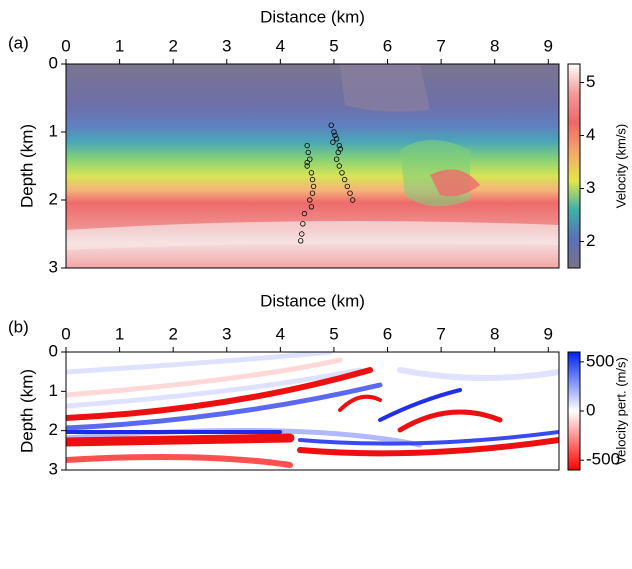 The image size is (632, 569). I want to click on colorbar-tick-label: 2, so click(590, 240).